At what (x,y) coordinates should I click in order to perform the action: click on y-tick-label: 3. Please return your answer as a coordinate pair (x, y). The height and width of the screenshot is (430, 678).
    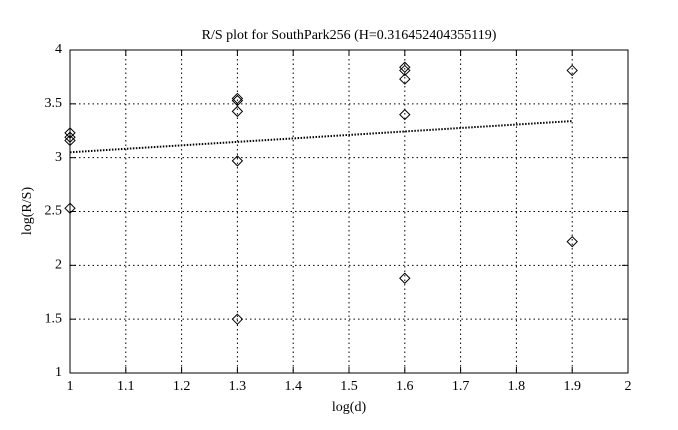
    Looking at the image, I should click on (58, 157).